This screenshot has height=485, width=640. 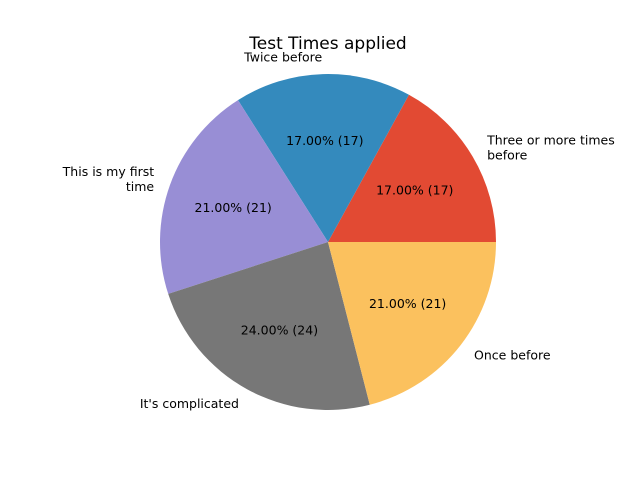 What do you see at coordinates (512, 354) in the screenshot?
I see `slice-category-label: Once before` at bounding box center [512, 354].